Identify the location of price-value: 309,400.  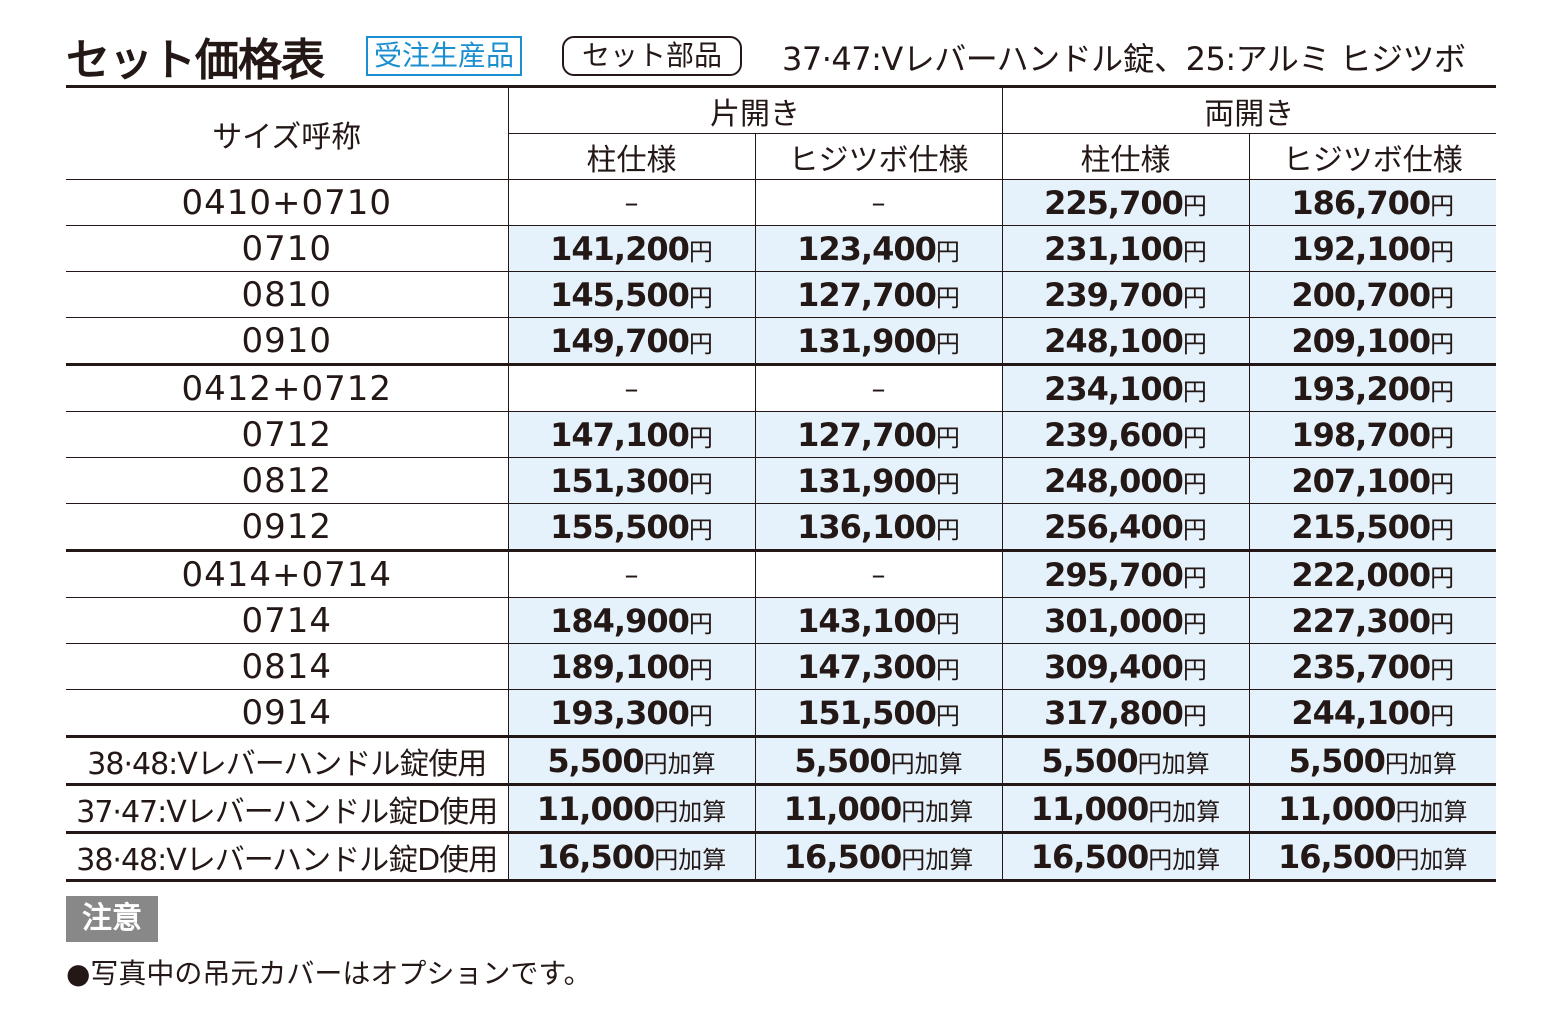
(1114, 666).